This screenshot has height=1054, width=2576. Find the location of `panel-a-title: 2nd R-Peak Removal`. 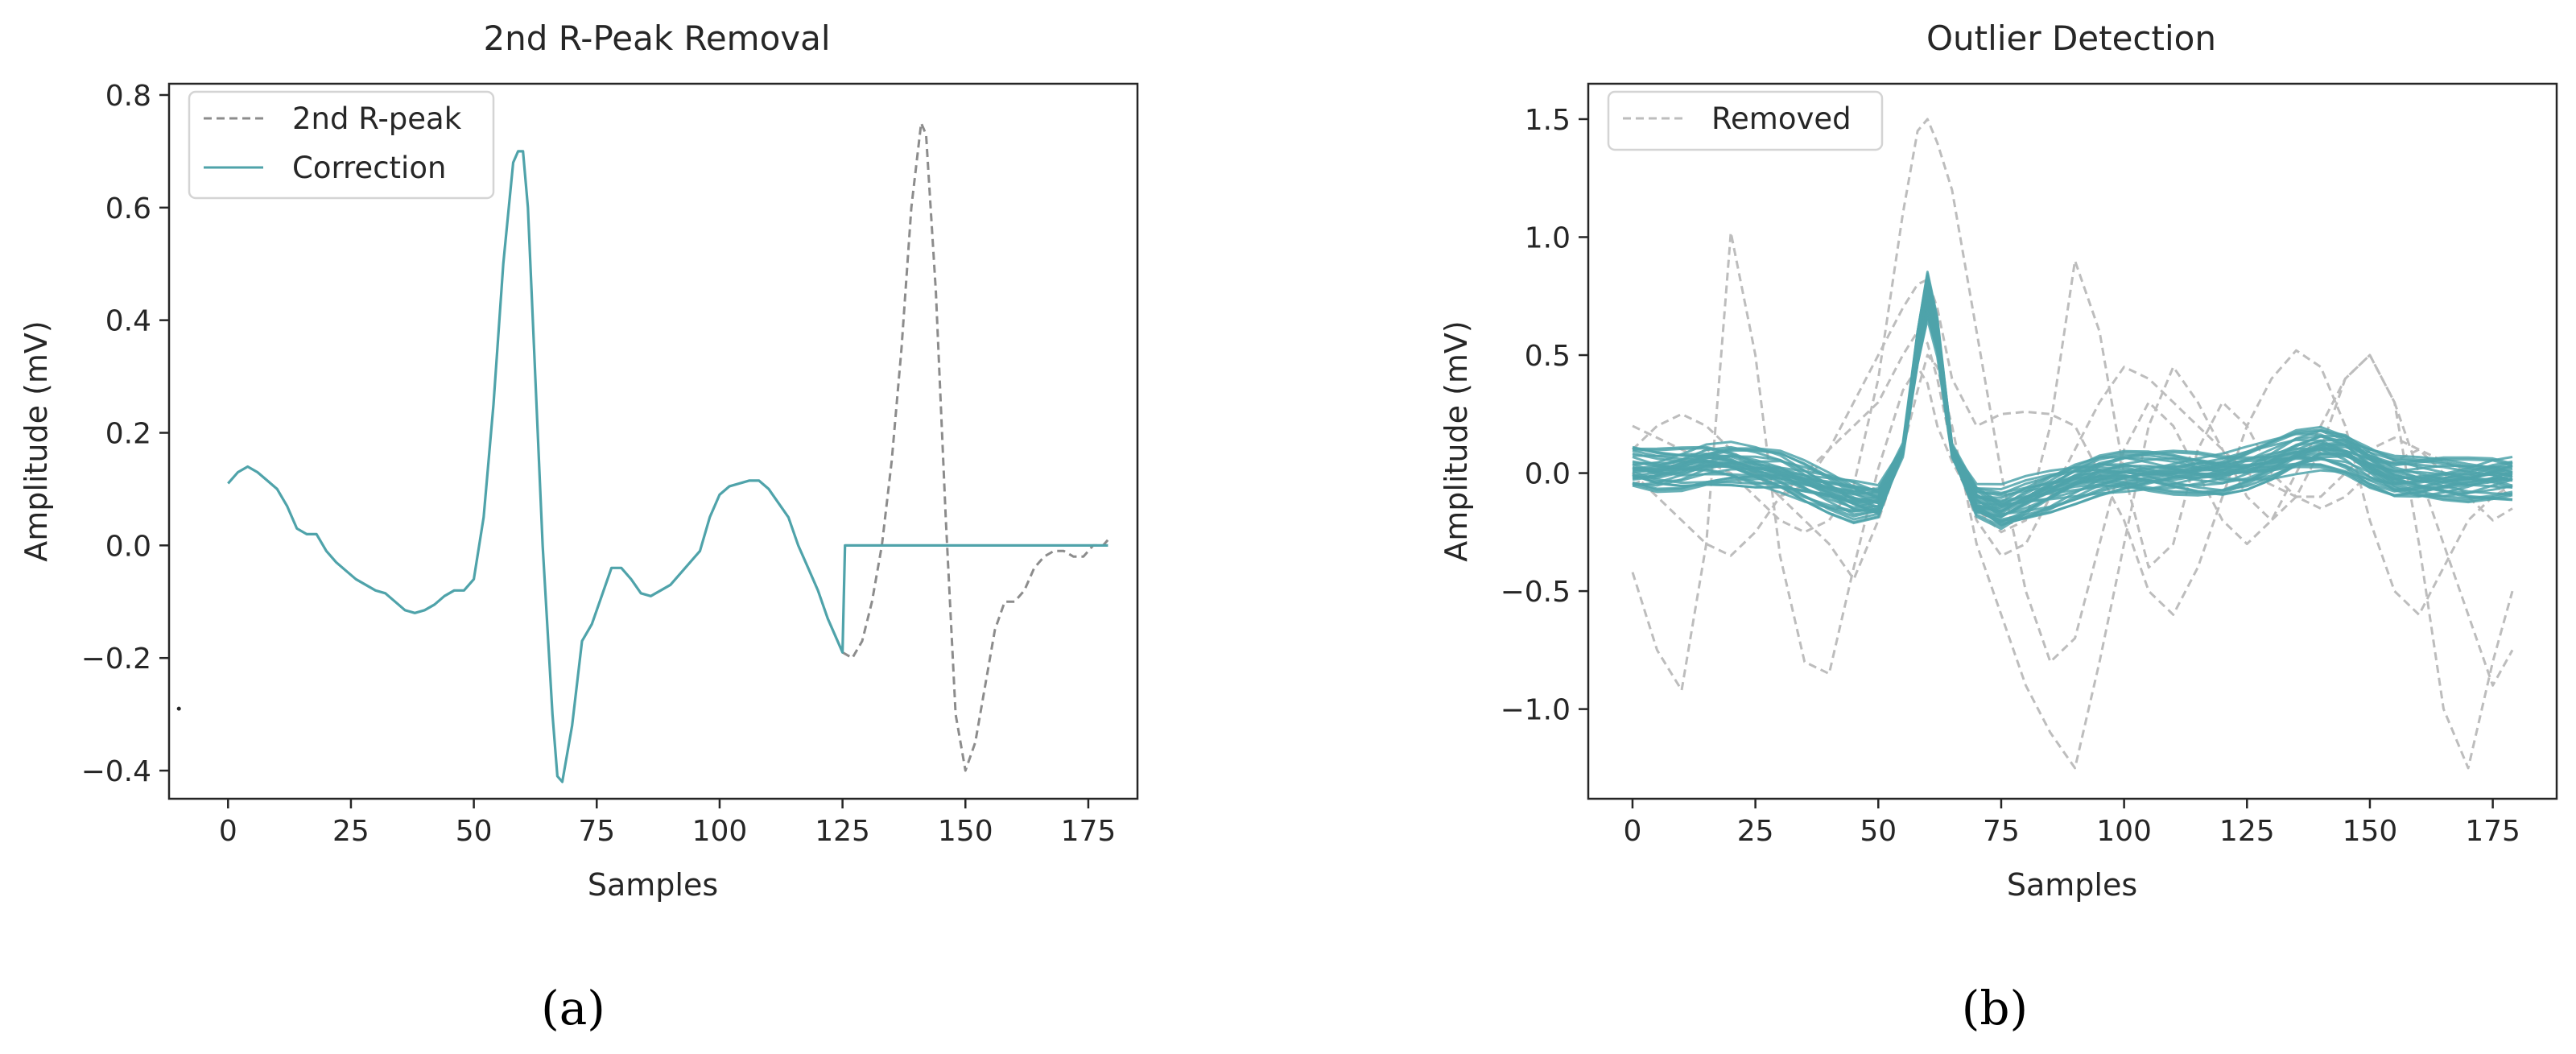

panel-a-title: 2nd R-Peak Removal is located at coordinates (656, 38).